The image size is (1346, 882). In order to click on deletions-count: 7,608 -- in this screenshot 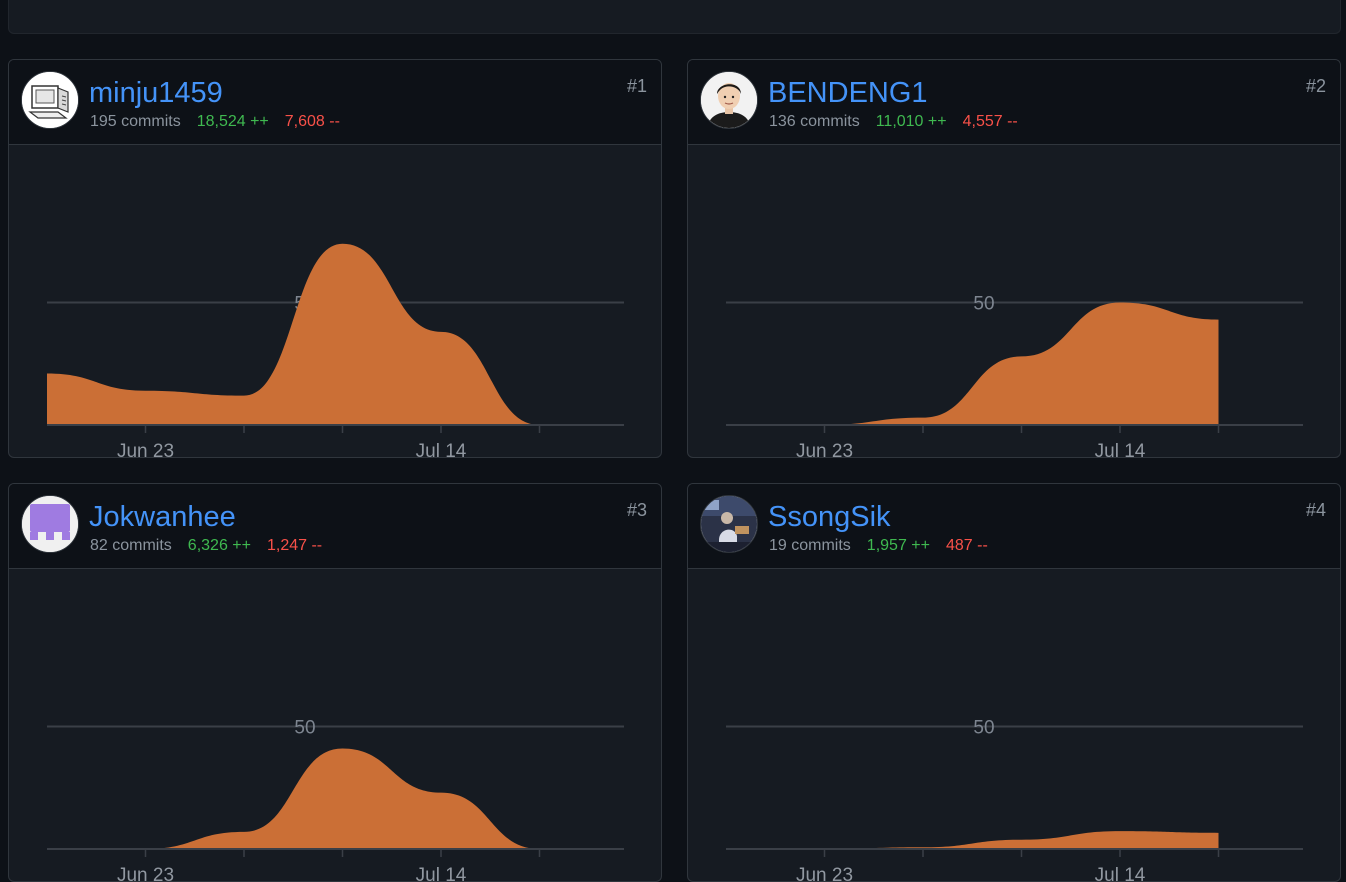, I will do `click(312, 121)`.